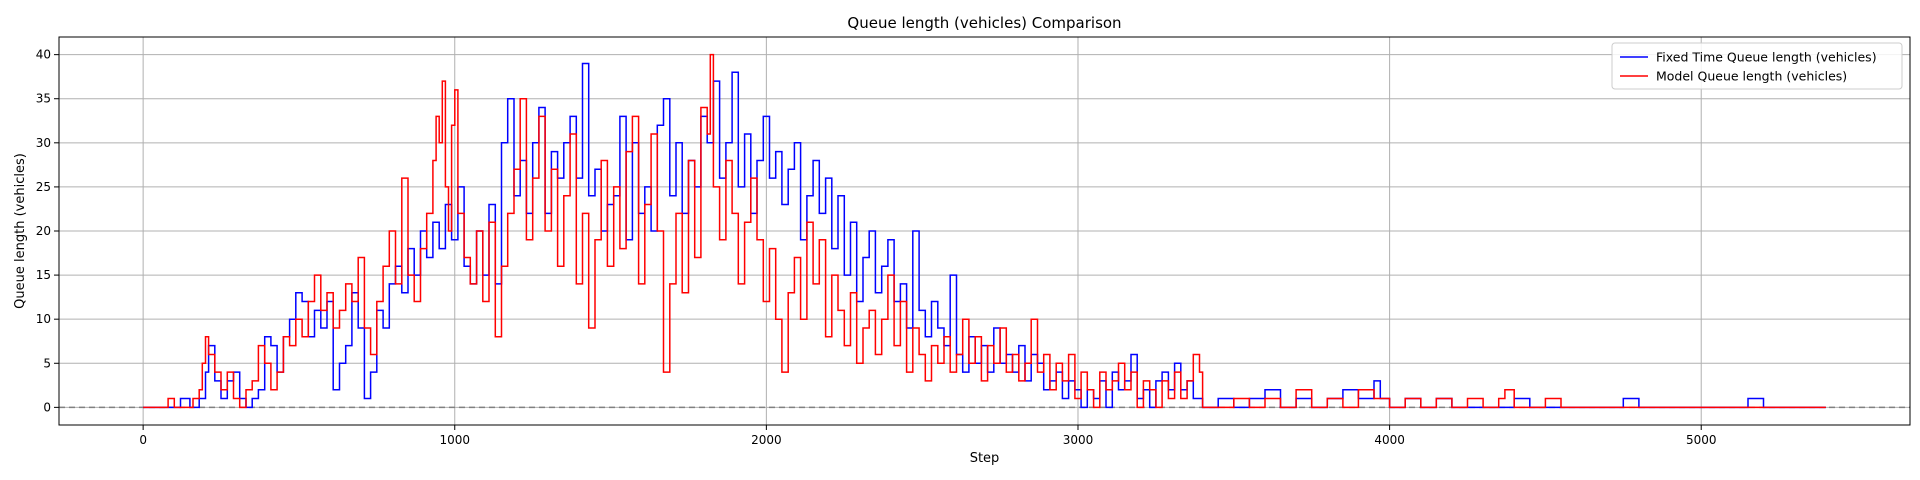 The image size is (1920, 480). I want to click on x-tick-label: 5000, so click(1701, 440).